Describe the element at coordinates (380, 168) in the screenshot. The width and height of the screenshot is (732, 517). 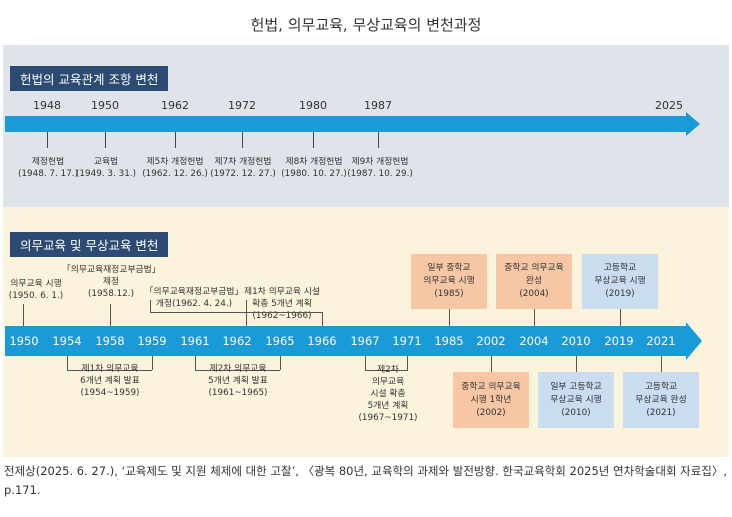
I see `constitution-event: 제9차 개정헌법 (1987. 10. 29.)` at that location.